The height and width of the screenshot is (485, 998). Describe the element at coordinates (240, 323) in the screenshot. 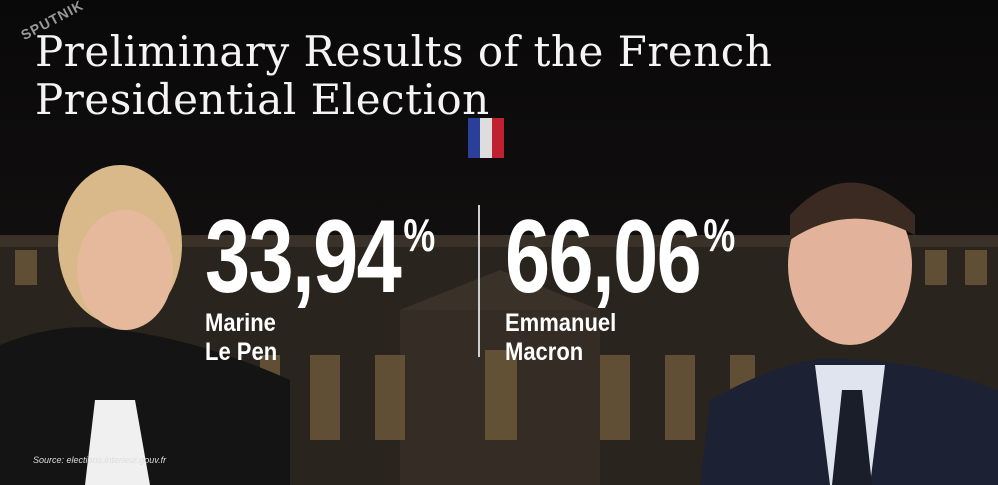

I see `name-line: Marine` at that location.